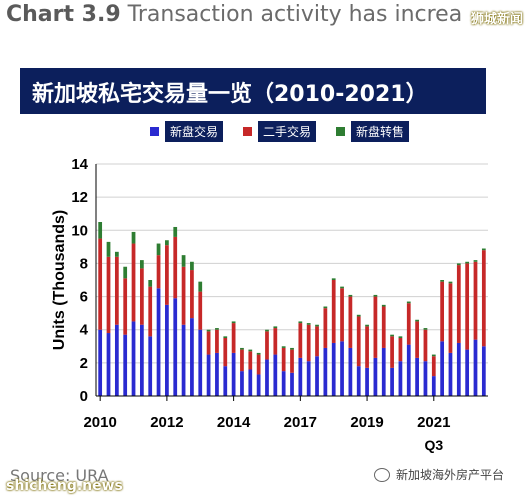 The height and width of the screenshot is (499, 529). What do you see at coordinates (84, 297) in the screenshot?
I see `y-tick-label: 6` at bounding box center [84, 297].